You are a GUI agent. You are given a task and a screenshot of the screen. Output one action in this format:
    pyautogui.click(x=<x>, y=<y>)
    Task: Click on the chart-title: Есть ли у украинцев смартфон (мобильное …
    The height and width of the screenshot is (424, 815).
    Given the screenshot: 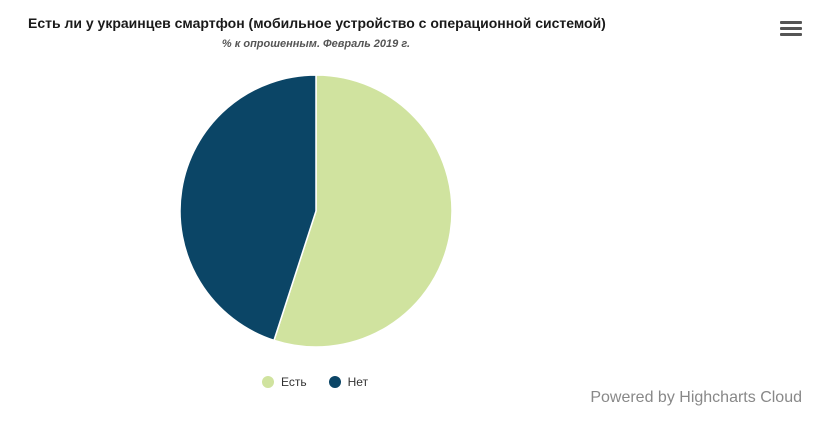 What is the action you would take?
    pyautogui.click(x=317, y=23)
    